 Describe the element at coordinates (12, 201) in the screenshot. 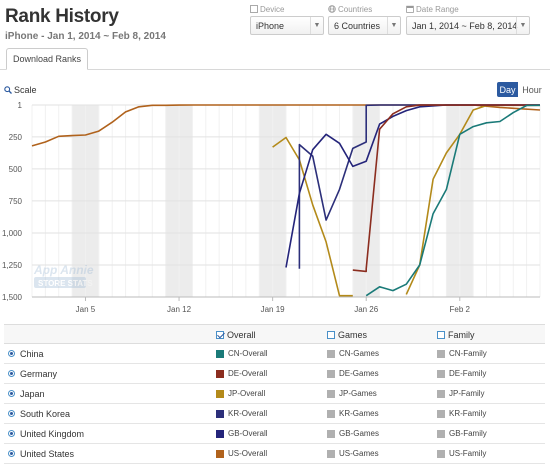

I see `y-axis: 1 250 500 750 1,000 1,250 1,500` at that location.